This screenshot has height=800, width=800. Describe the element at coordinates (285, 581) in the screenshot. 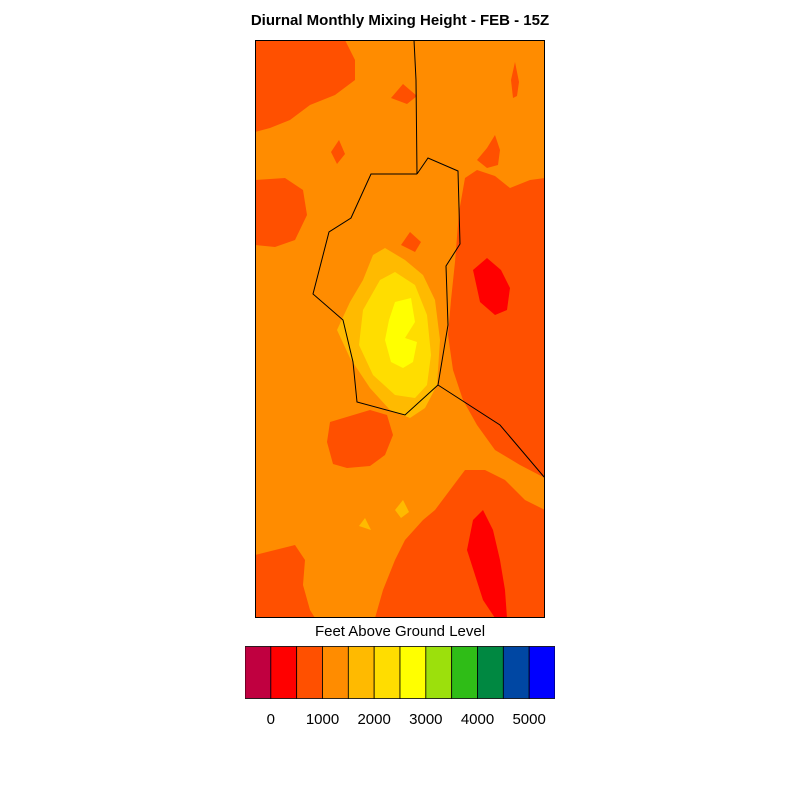

I see `contour-1000-1500-bottom-left` at that location.